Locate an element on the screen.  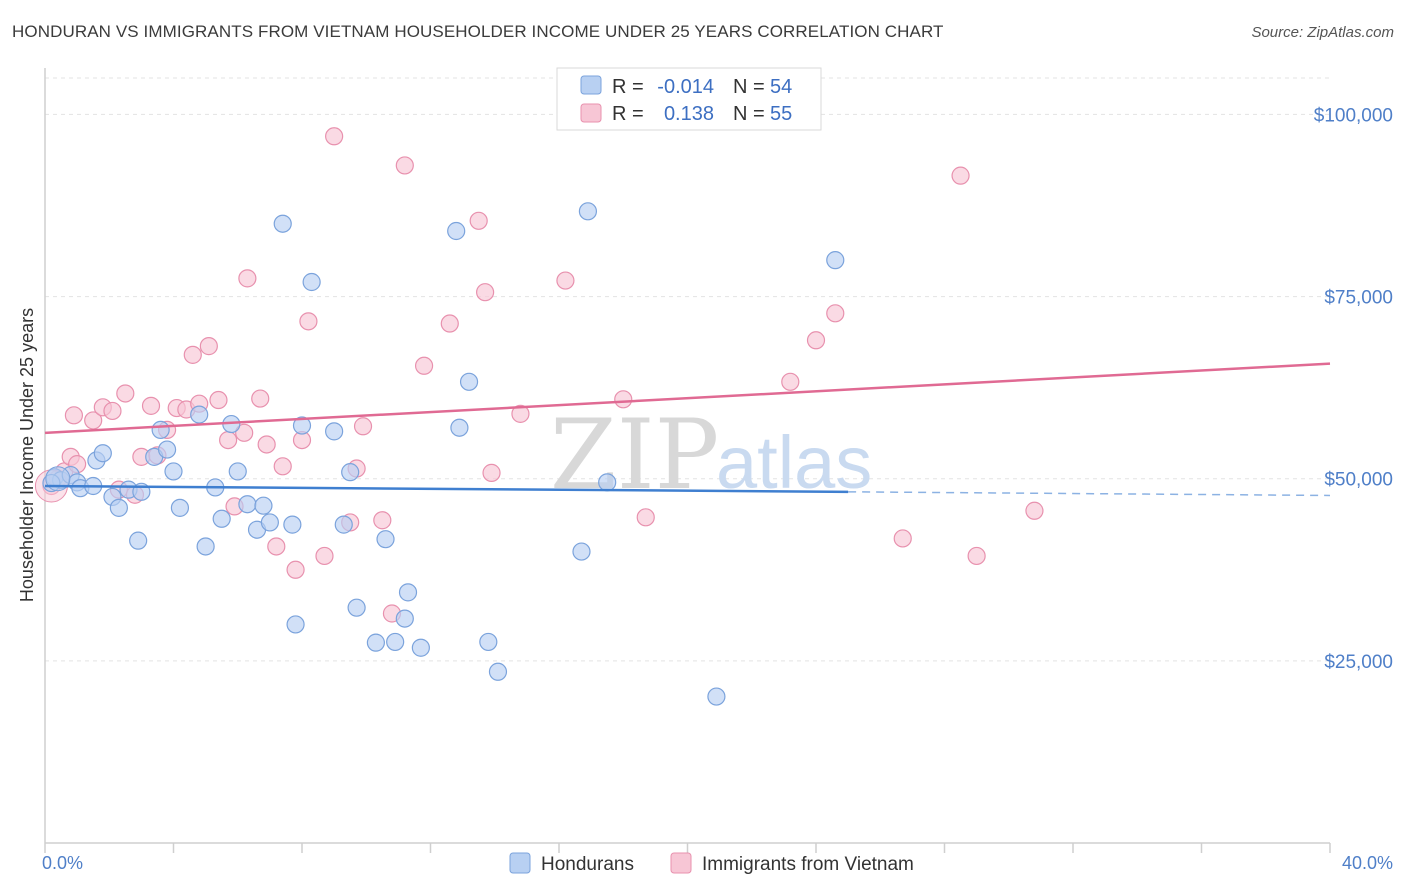
legend-label-vietnam: Immigrants from Vietnam is located at coordinates (808, 864).